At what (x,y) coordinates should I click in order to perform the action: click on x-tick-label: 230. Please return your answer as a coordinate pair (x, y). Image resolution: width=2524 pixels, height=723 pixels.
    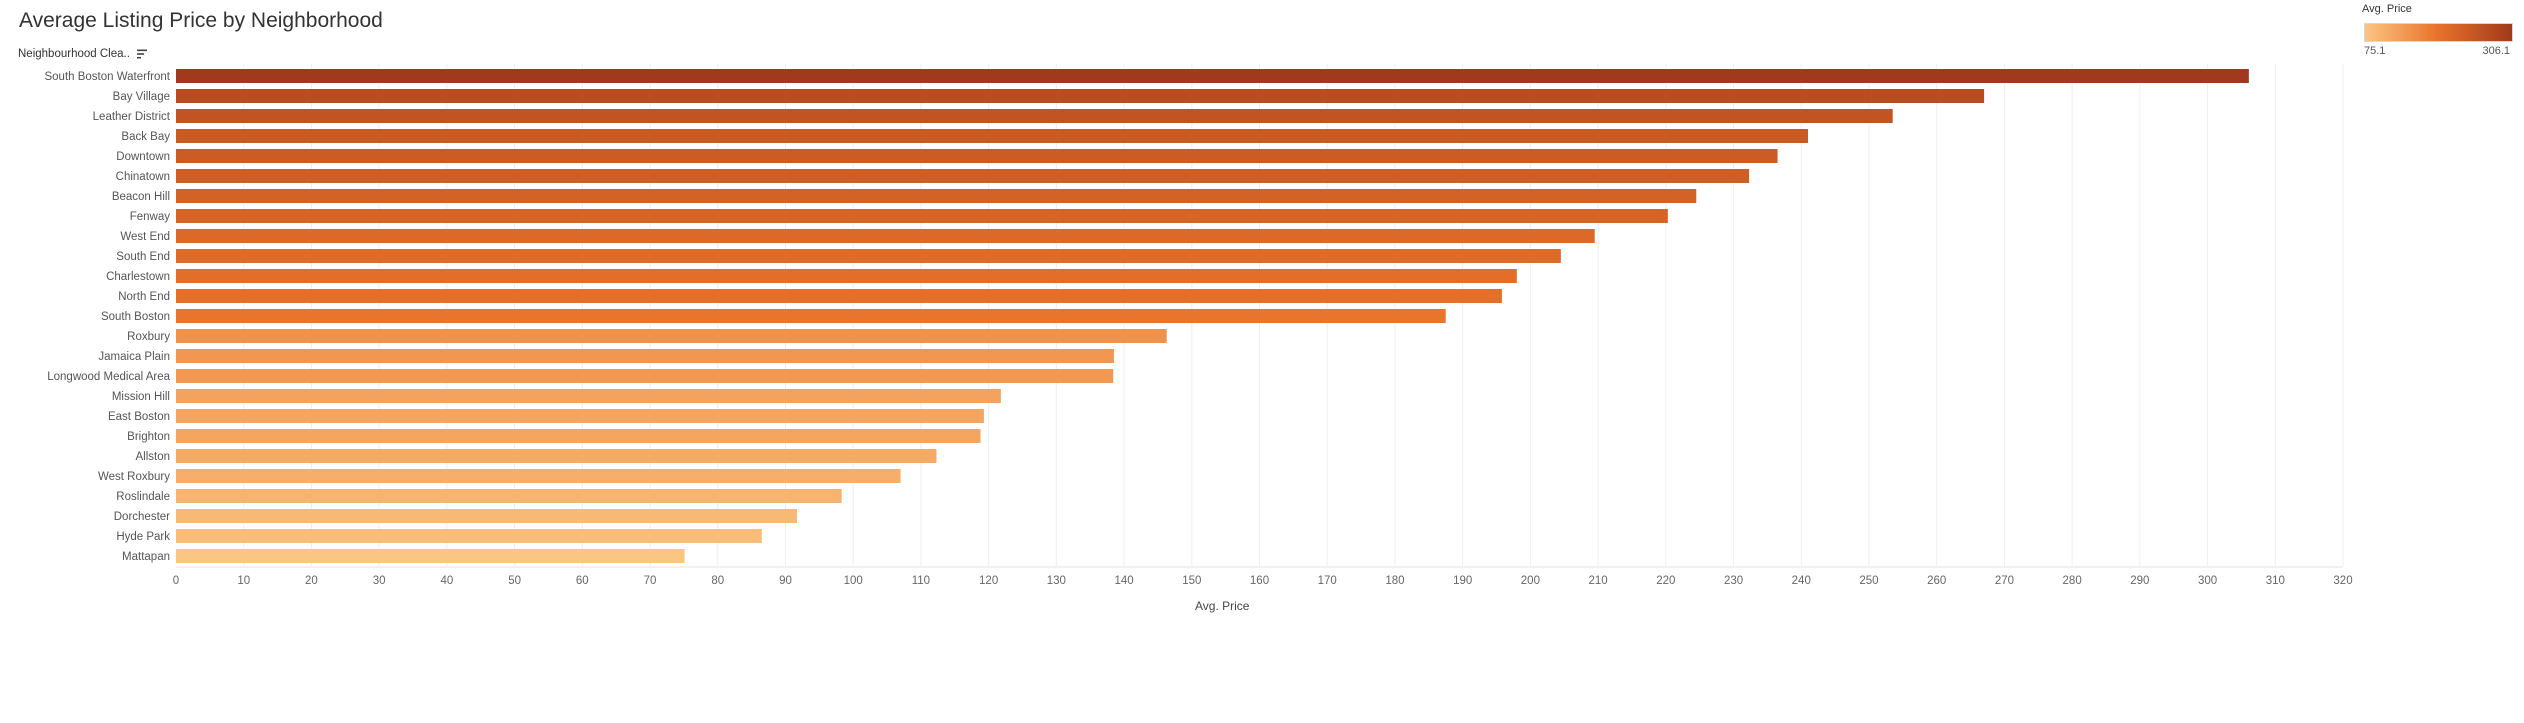
    Looking at the image, I should click on (1733, 581).